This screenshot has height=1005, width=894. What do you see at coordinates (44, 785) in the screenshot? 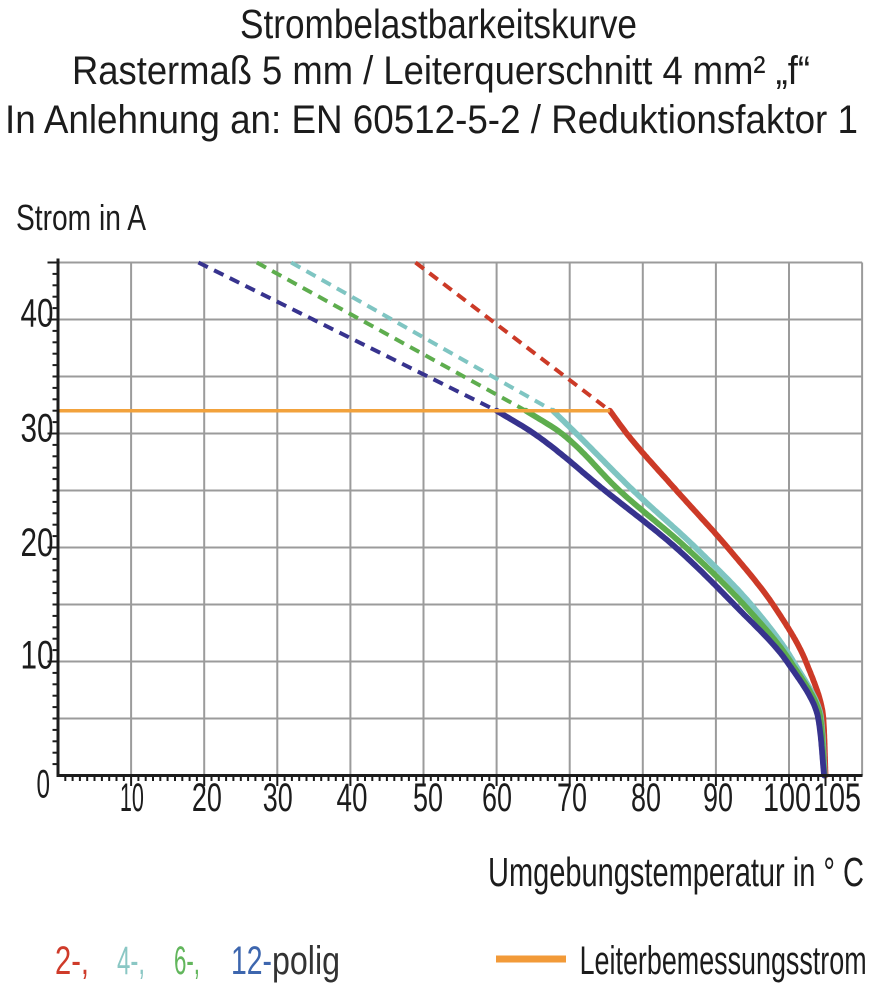
I see `svg-text: 0` at bounding box center [44, 785].